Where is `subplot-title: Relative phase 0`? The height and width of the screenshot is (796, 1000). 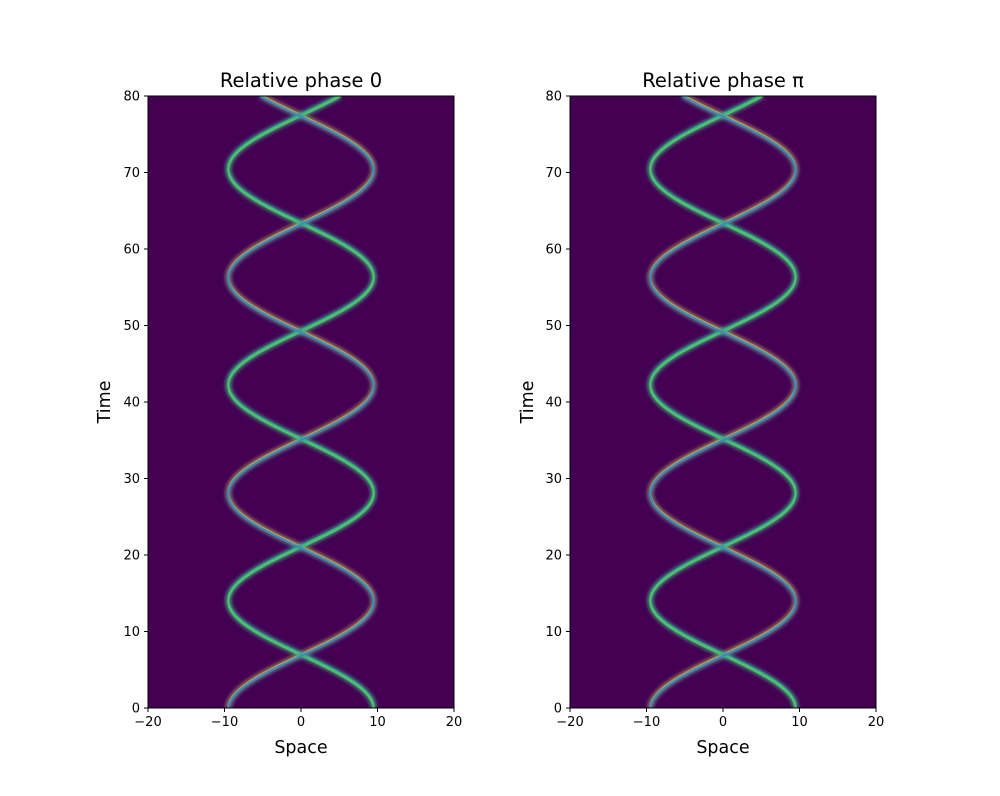 subplot-title: Relative phase 0 is located at coordinates (301, 80).